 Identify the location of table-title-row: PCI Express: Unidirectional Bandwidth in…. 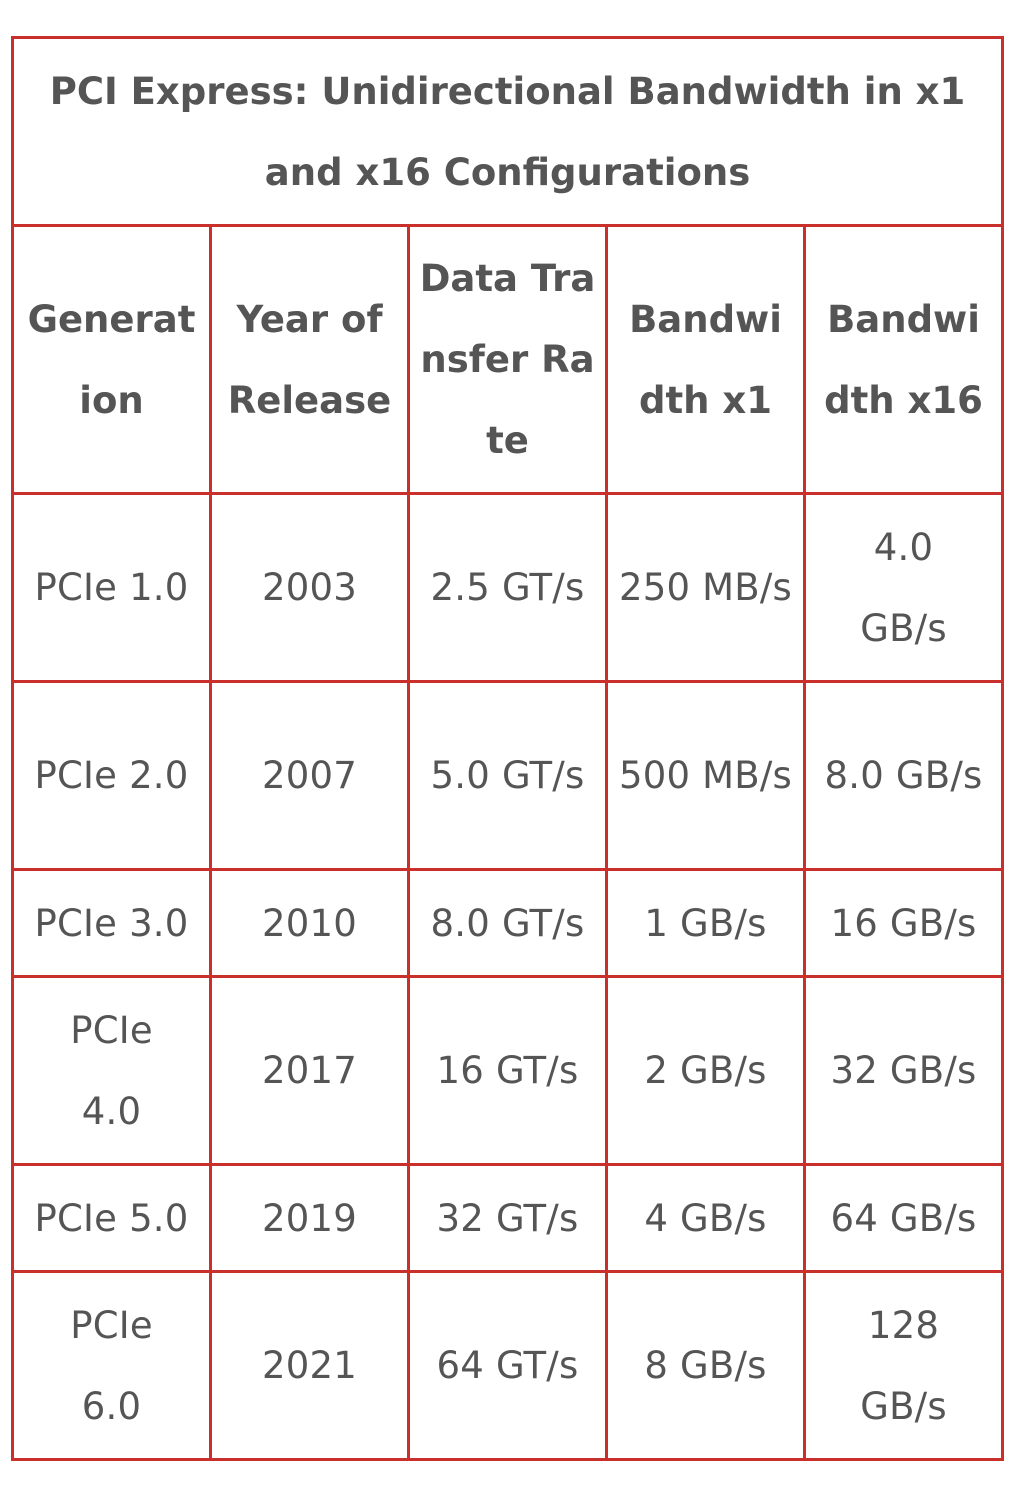
(507, 131).